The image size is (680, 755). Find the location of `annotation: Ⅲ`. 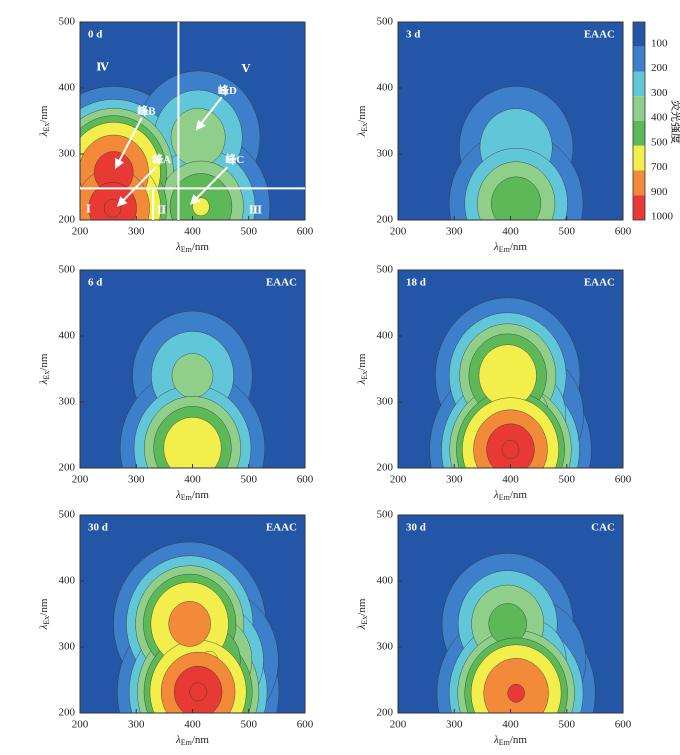

annotation: Ⅲ is located at coordinates (255, 210).